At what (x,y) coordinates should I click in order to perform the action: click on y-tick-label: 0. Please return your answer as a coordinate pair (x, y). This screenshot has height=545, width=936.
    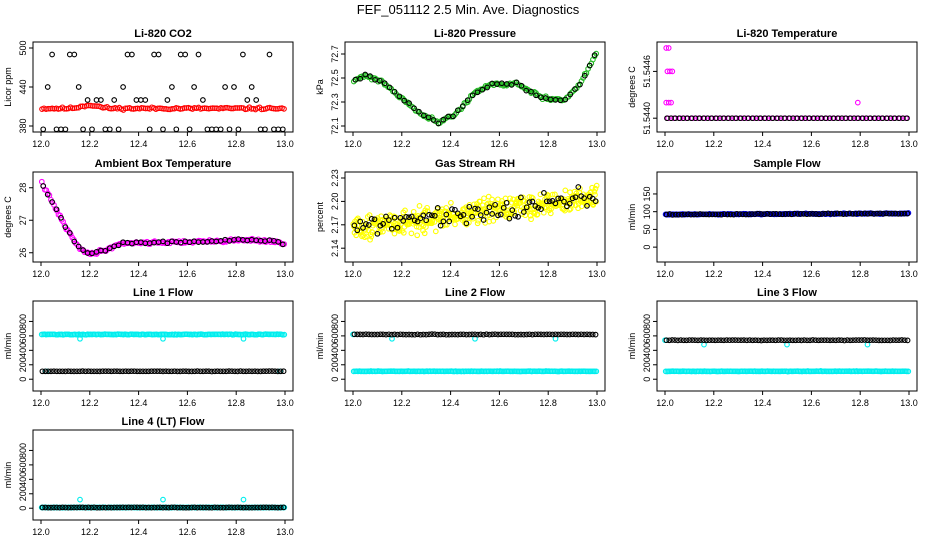
    Looking at the image, I should click on (23, 508).